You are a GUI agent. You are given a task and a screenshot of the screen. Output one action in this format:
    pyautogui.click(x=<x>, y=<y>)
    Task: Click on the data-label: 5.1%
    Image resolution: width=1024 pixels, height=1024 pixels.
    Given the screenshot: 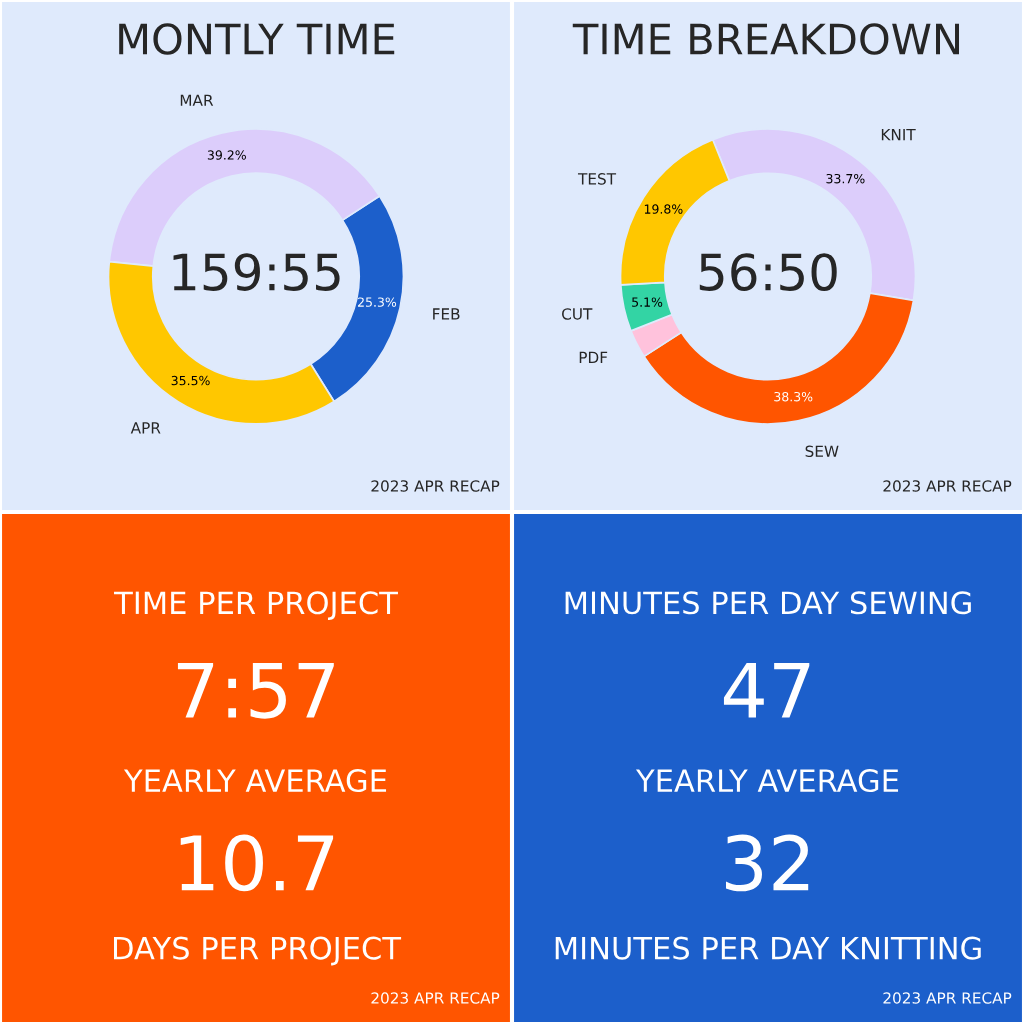 What is the action you would take?
    pyautogui.click(x=647, y=302)
    